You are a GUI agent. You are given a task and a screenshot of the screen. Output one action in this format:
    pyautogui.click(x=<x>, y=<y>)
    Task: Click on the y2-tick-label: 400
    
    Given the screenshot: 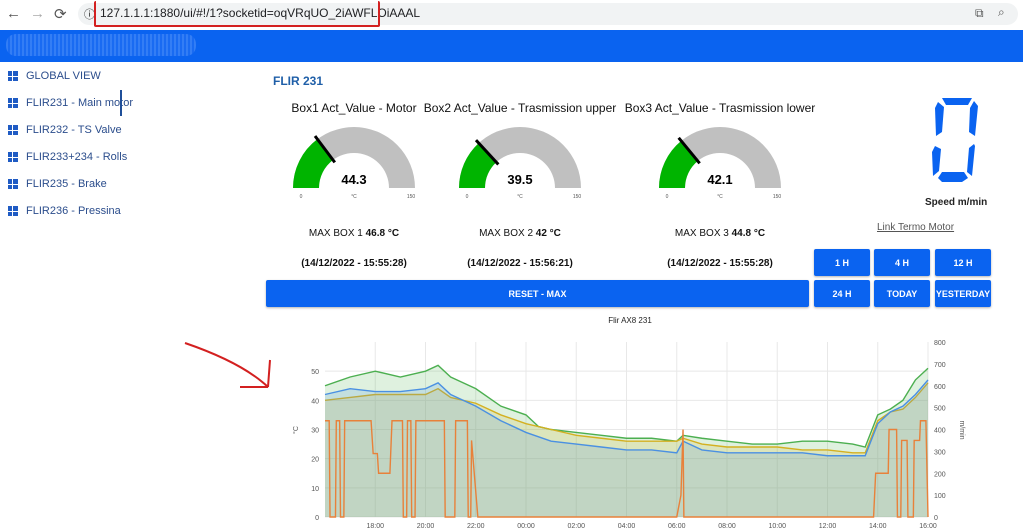 What is the action you would take?
    pyautogui.click(x=940, y=431)
    